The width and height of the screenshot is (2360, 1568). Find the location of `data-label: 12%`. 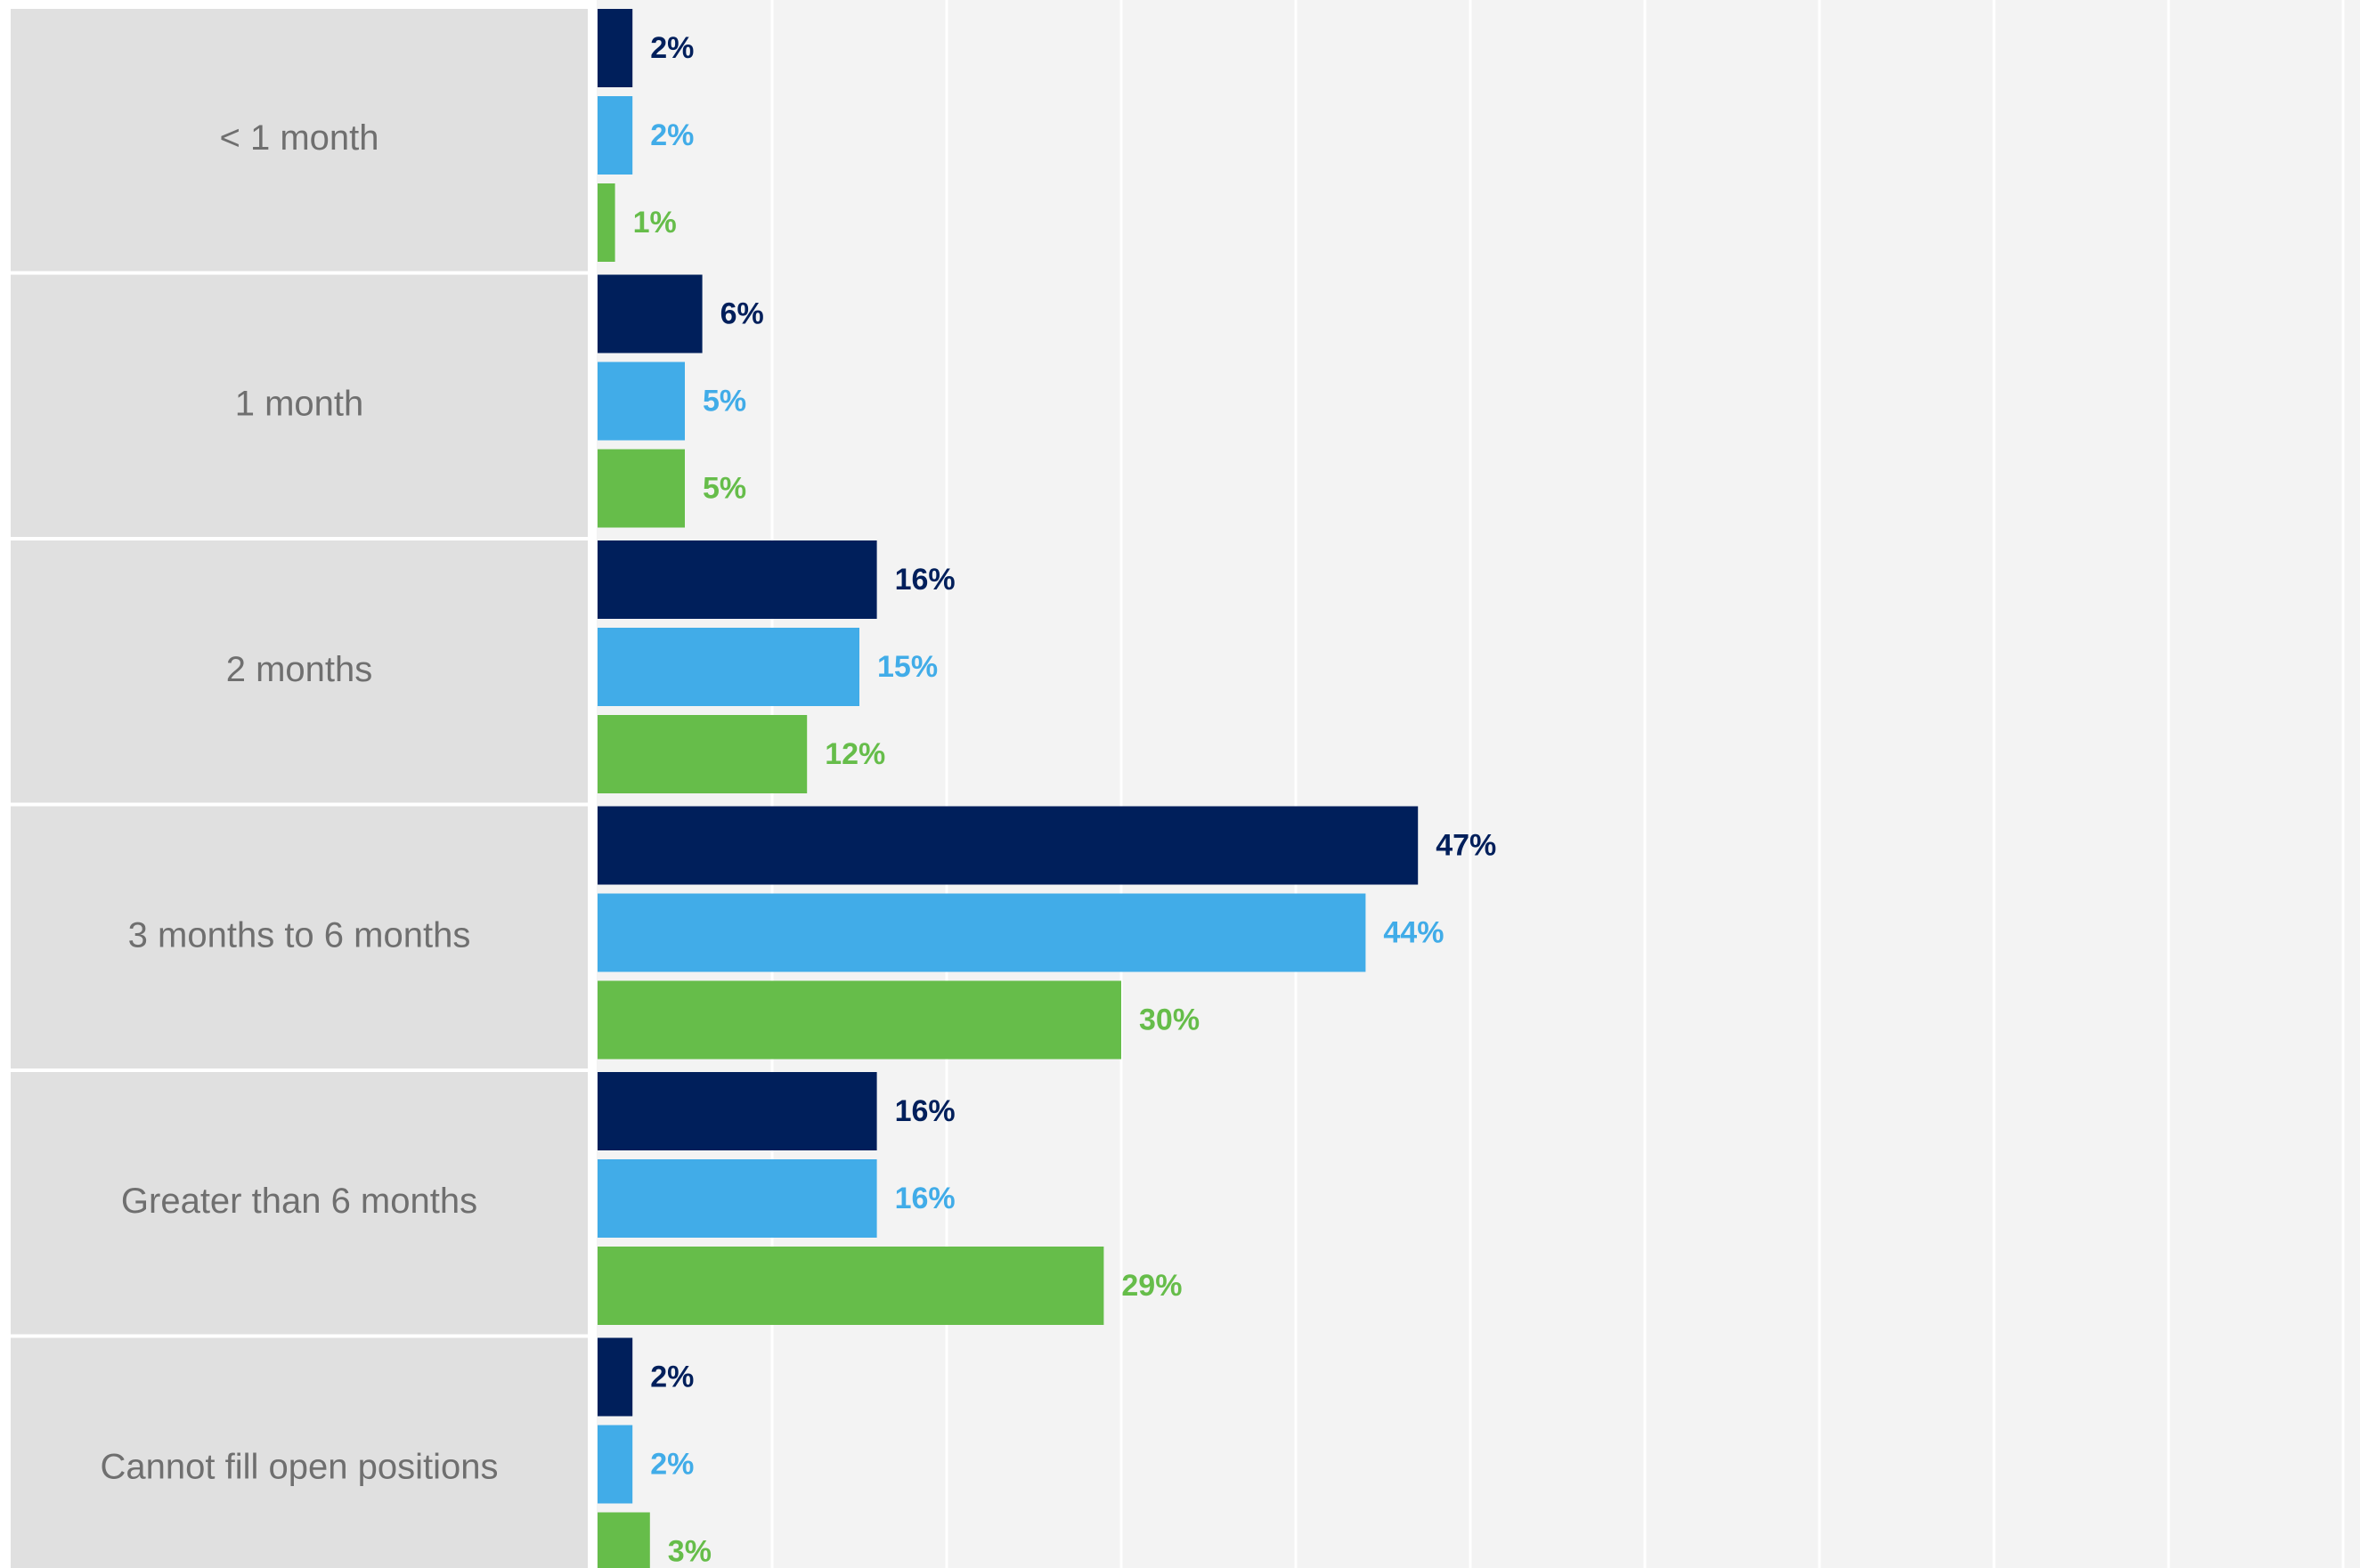

data-label: 12% is located at coordinates (855, 754).